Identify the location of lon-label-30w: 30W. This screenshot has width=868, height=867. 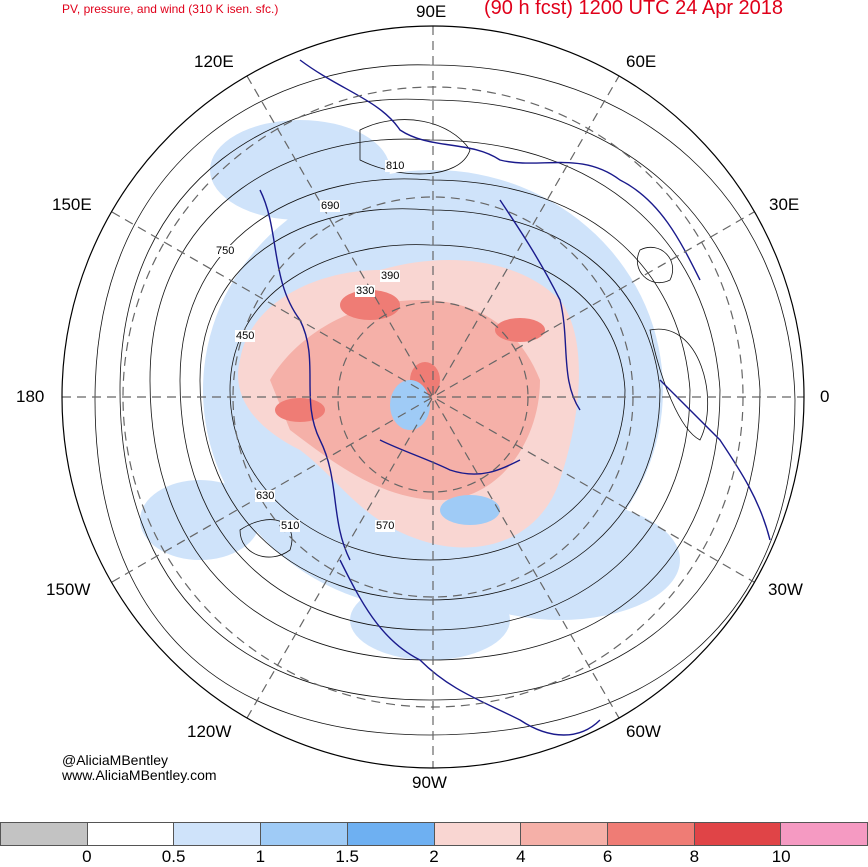
(785, 589).